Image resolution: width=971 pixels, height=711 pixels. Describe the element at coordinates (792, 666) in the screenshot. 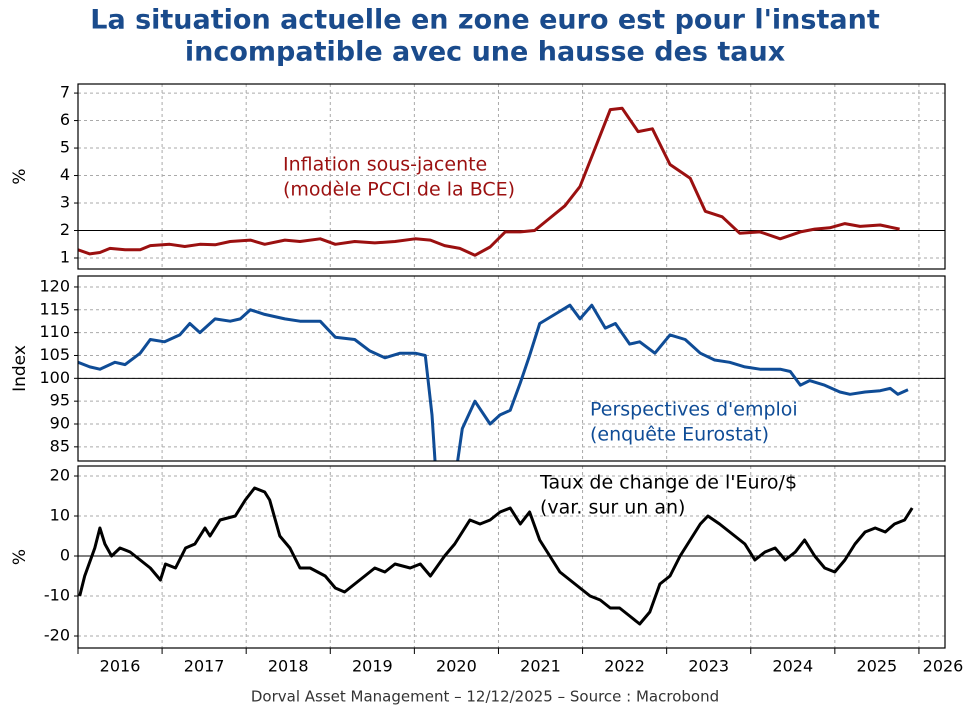

I see `x-tick-label: 2024` at that location.